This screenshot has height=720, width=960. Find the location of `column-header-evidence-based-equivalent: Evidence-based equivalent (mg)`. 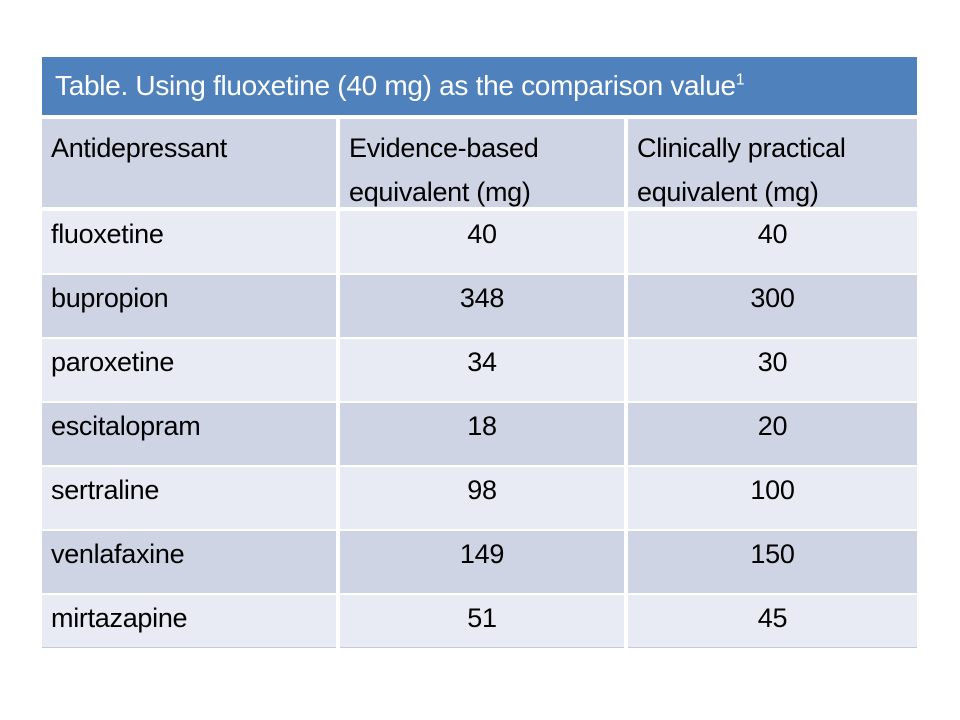

column-header-evidence-based-equivalent: Evidence-based equivalent (mg) is located at coordinates (482, 163).